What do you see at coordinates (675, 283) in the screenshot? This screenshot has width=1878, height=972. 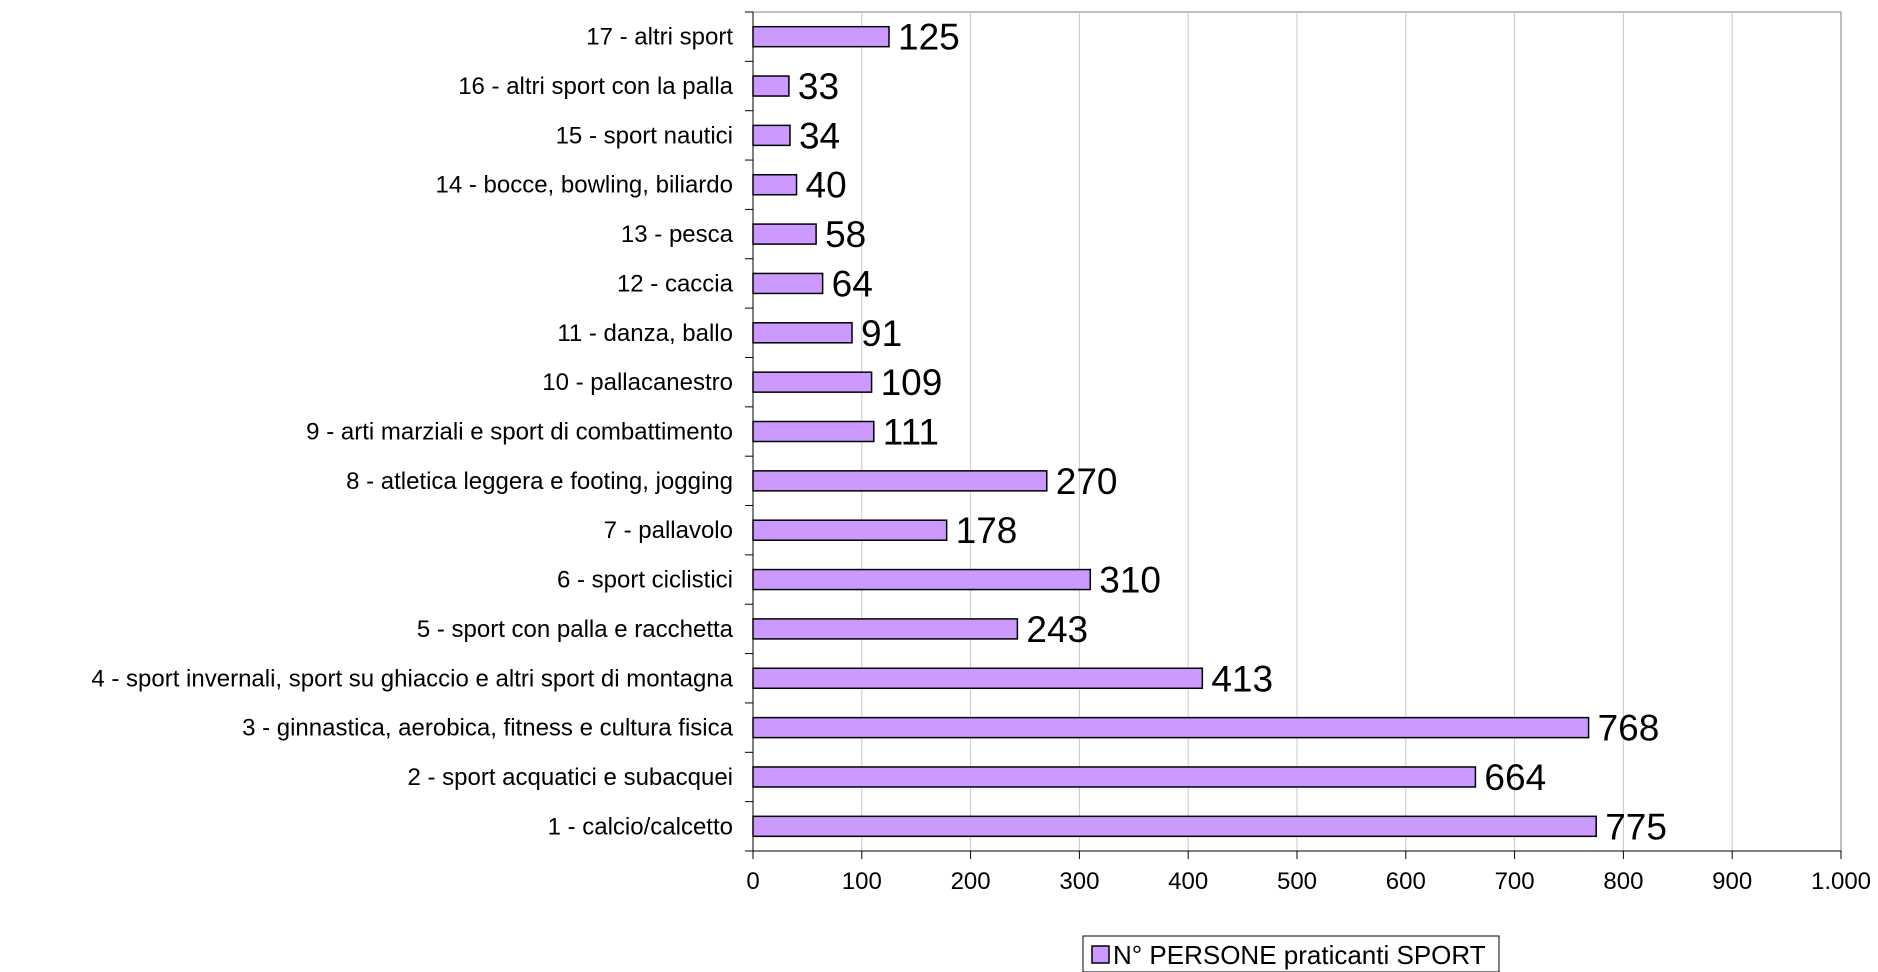 I see `category-label: 12 - caccia` at bounding box center [675, 283].